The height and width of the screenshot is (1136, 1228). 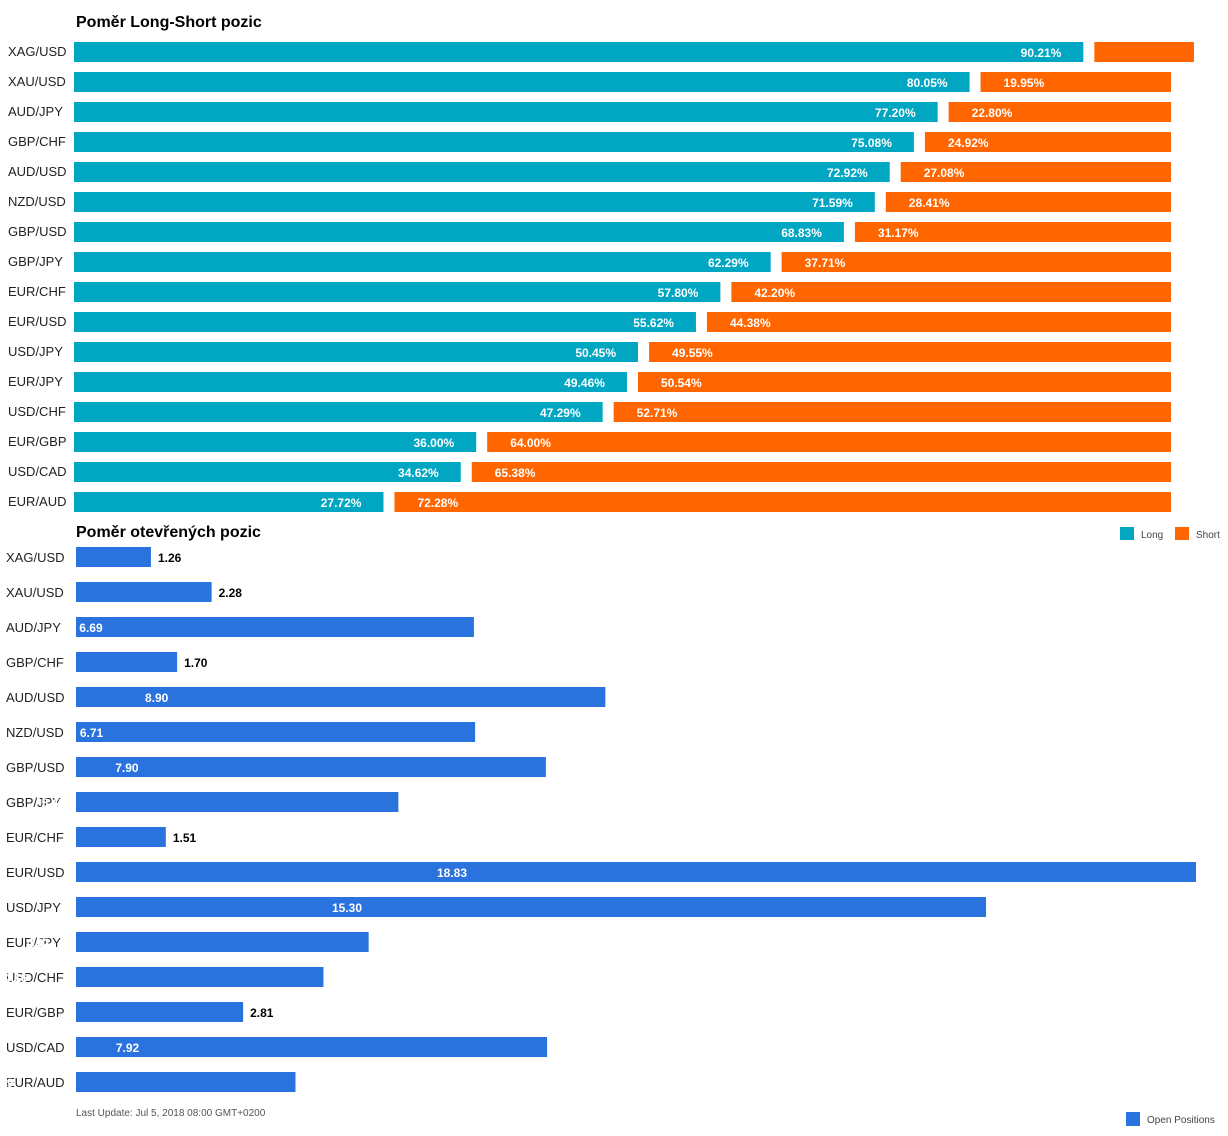 I want to click on long-value-label: 36.00%, so click(x=433, y=443).